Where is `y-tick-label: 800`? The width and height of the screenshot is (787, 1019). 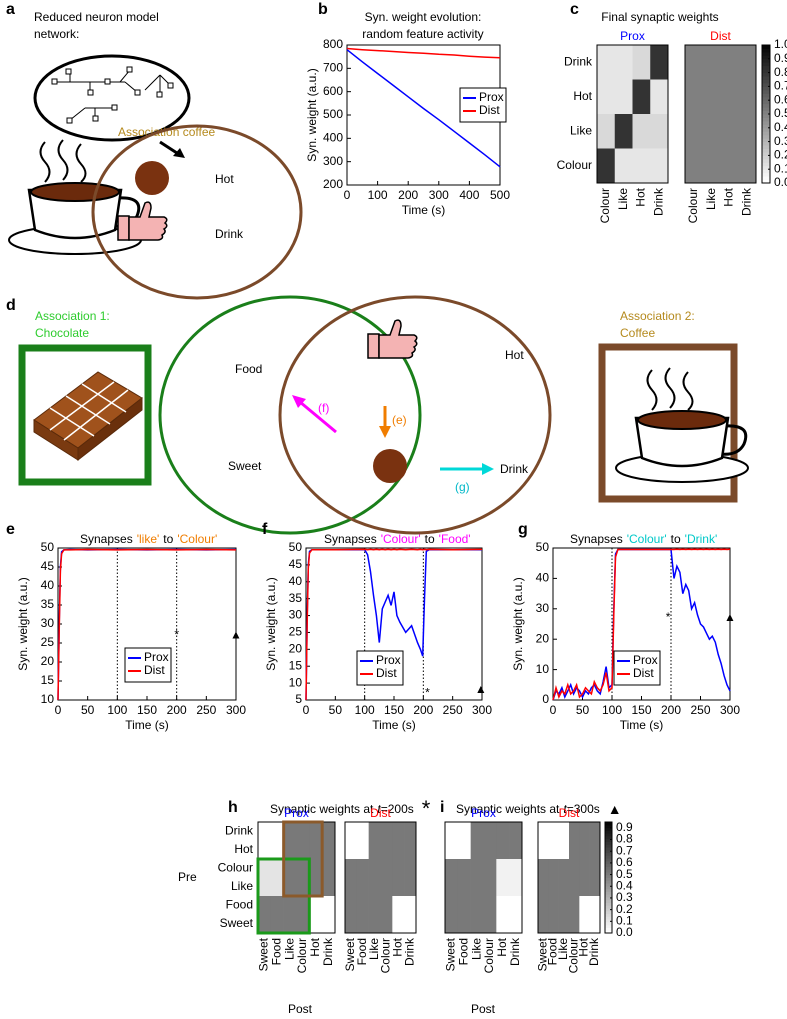
y-tick-label: 800 is located at coordinates (333, 44).